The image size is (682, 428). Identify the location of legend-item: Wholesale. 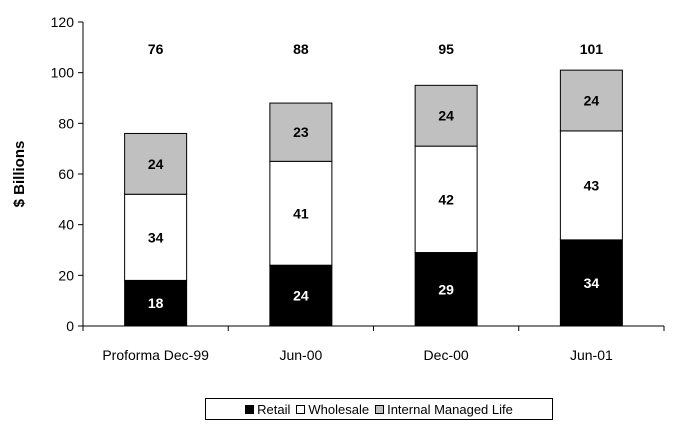
(332, 409).